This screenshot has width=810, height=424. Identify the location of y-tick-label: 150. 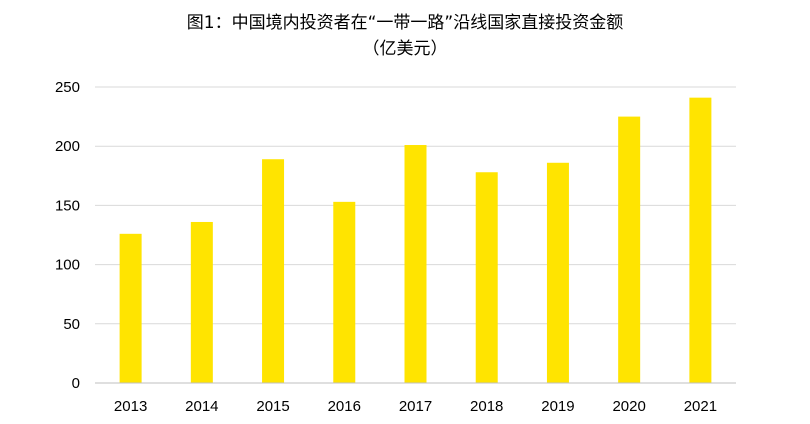
(67, 205).